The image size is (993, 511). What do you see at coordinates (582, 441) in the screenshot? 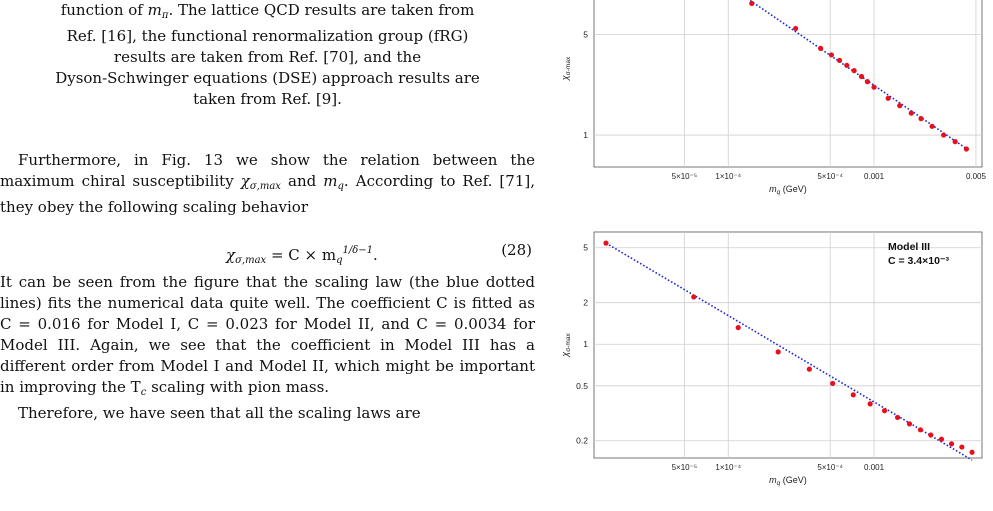
I see `y-tick-label: 0.2` at bounding box center [582, 441].